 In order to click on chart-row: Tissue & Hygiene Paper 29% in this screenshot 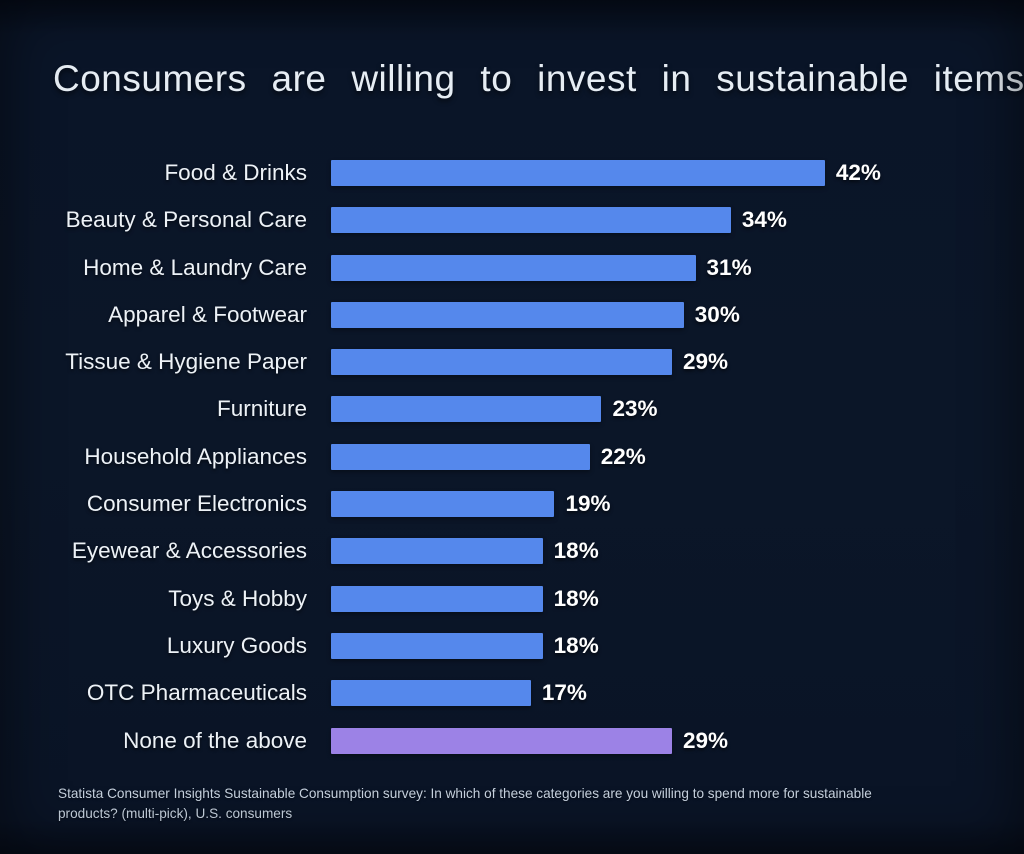, I will do `click(512, 362)`.